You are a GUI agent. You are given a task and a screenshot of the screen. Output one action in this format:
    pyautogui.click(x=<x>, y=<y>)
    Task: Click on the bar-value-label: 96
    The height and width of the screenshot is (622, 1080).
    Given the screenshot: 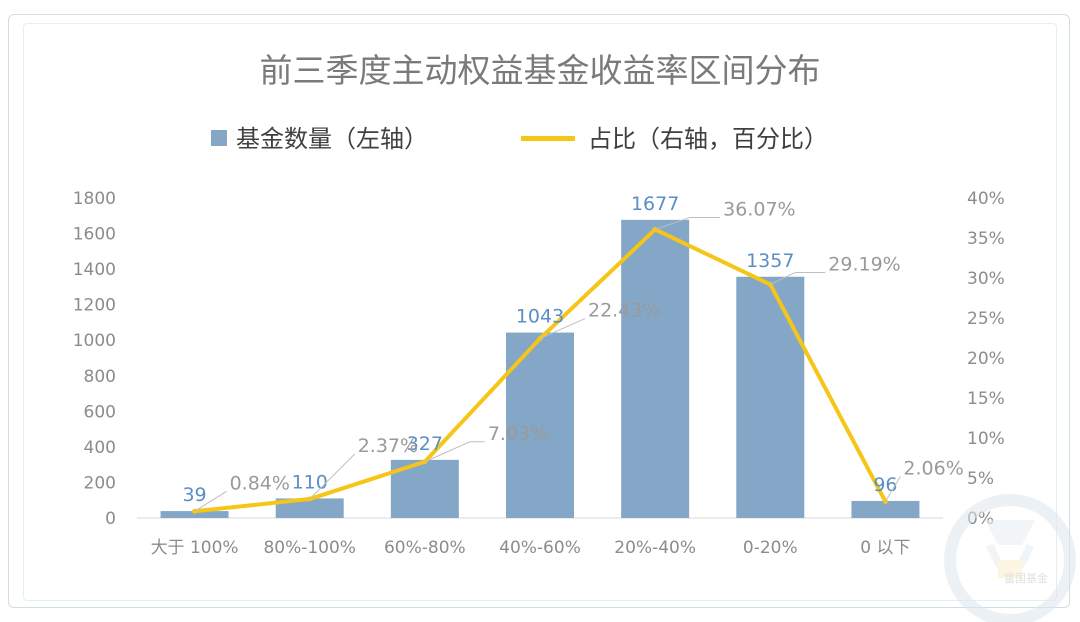 What is the action you would take?
    pyautogui.click(x=885, y=485)
    